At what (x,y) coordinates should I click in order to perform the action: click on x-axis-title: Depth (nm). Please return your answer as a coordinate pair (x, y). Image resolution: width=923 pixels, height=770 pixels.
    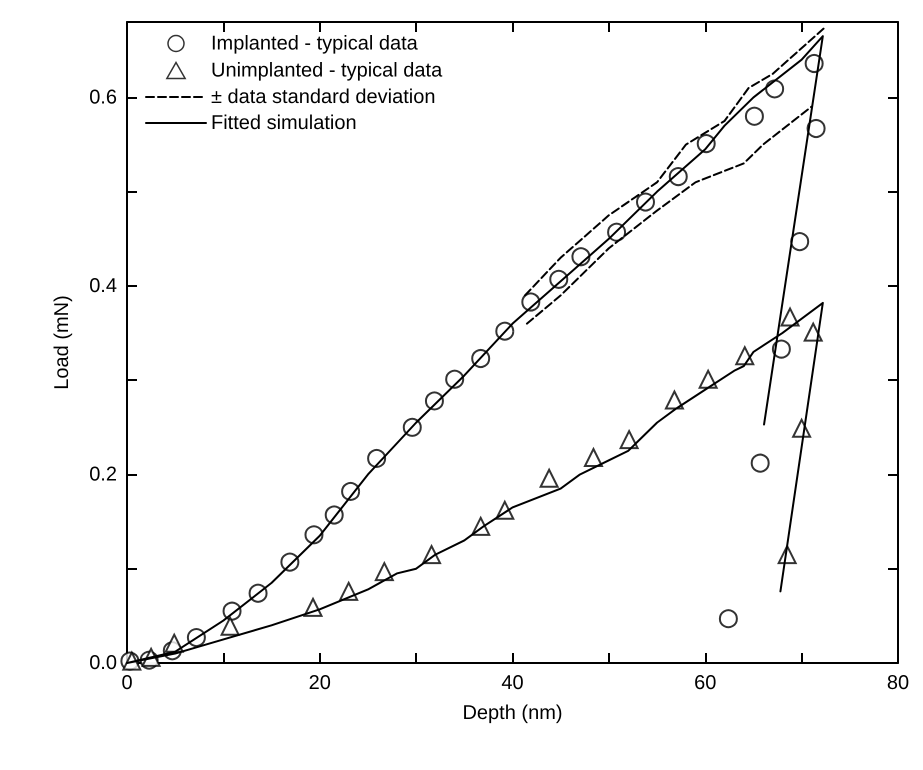
    Looking at the image, I should click on (512, 713).